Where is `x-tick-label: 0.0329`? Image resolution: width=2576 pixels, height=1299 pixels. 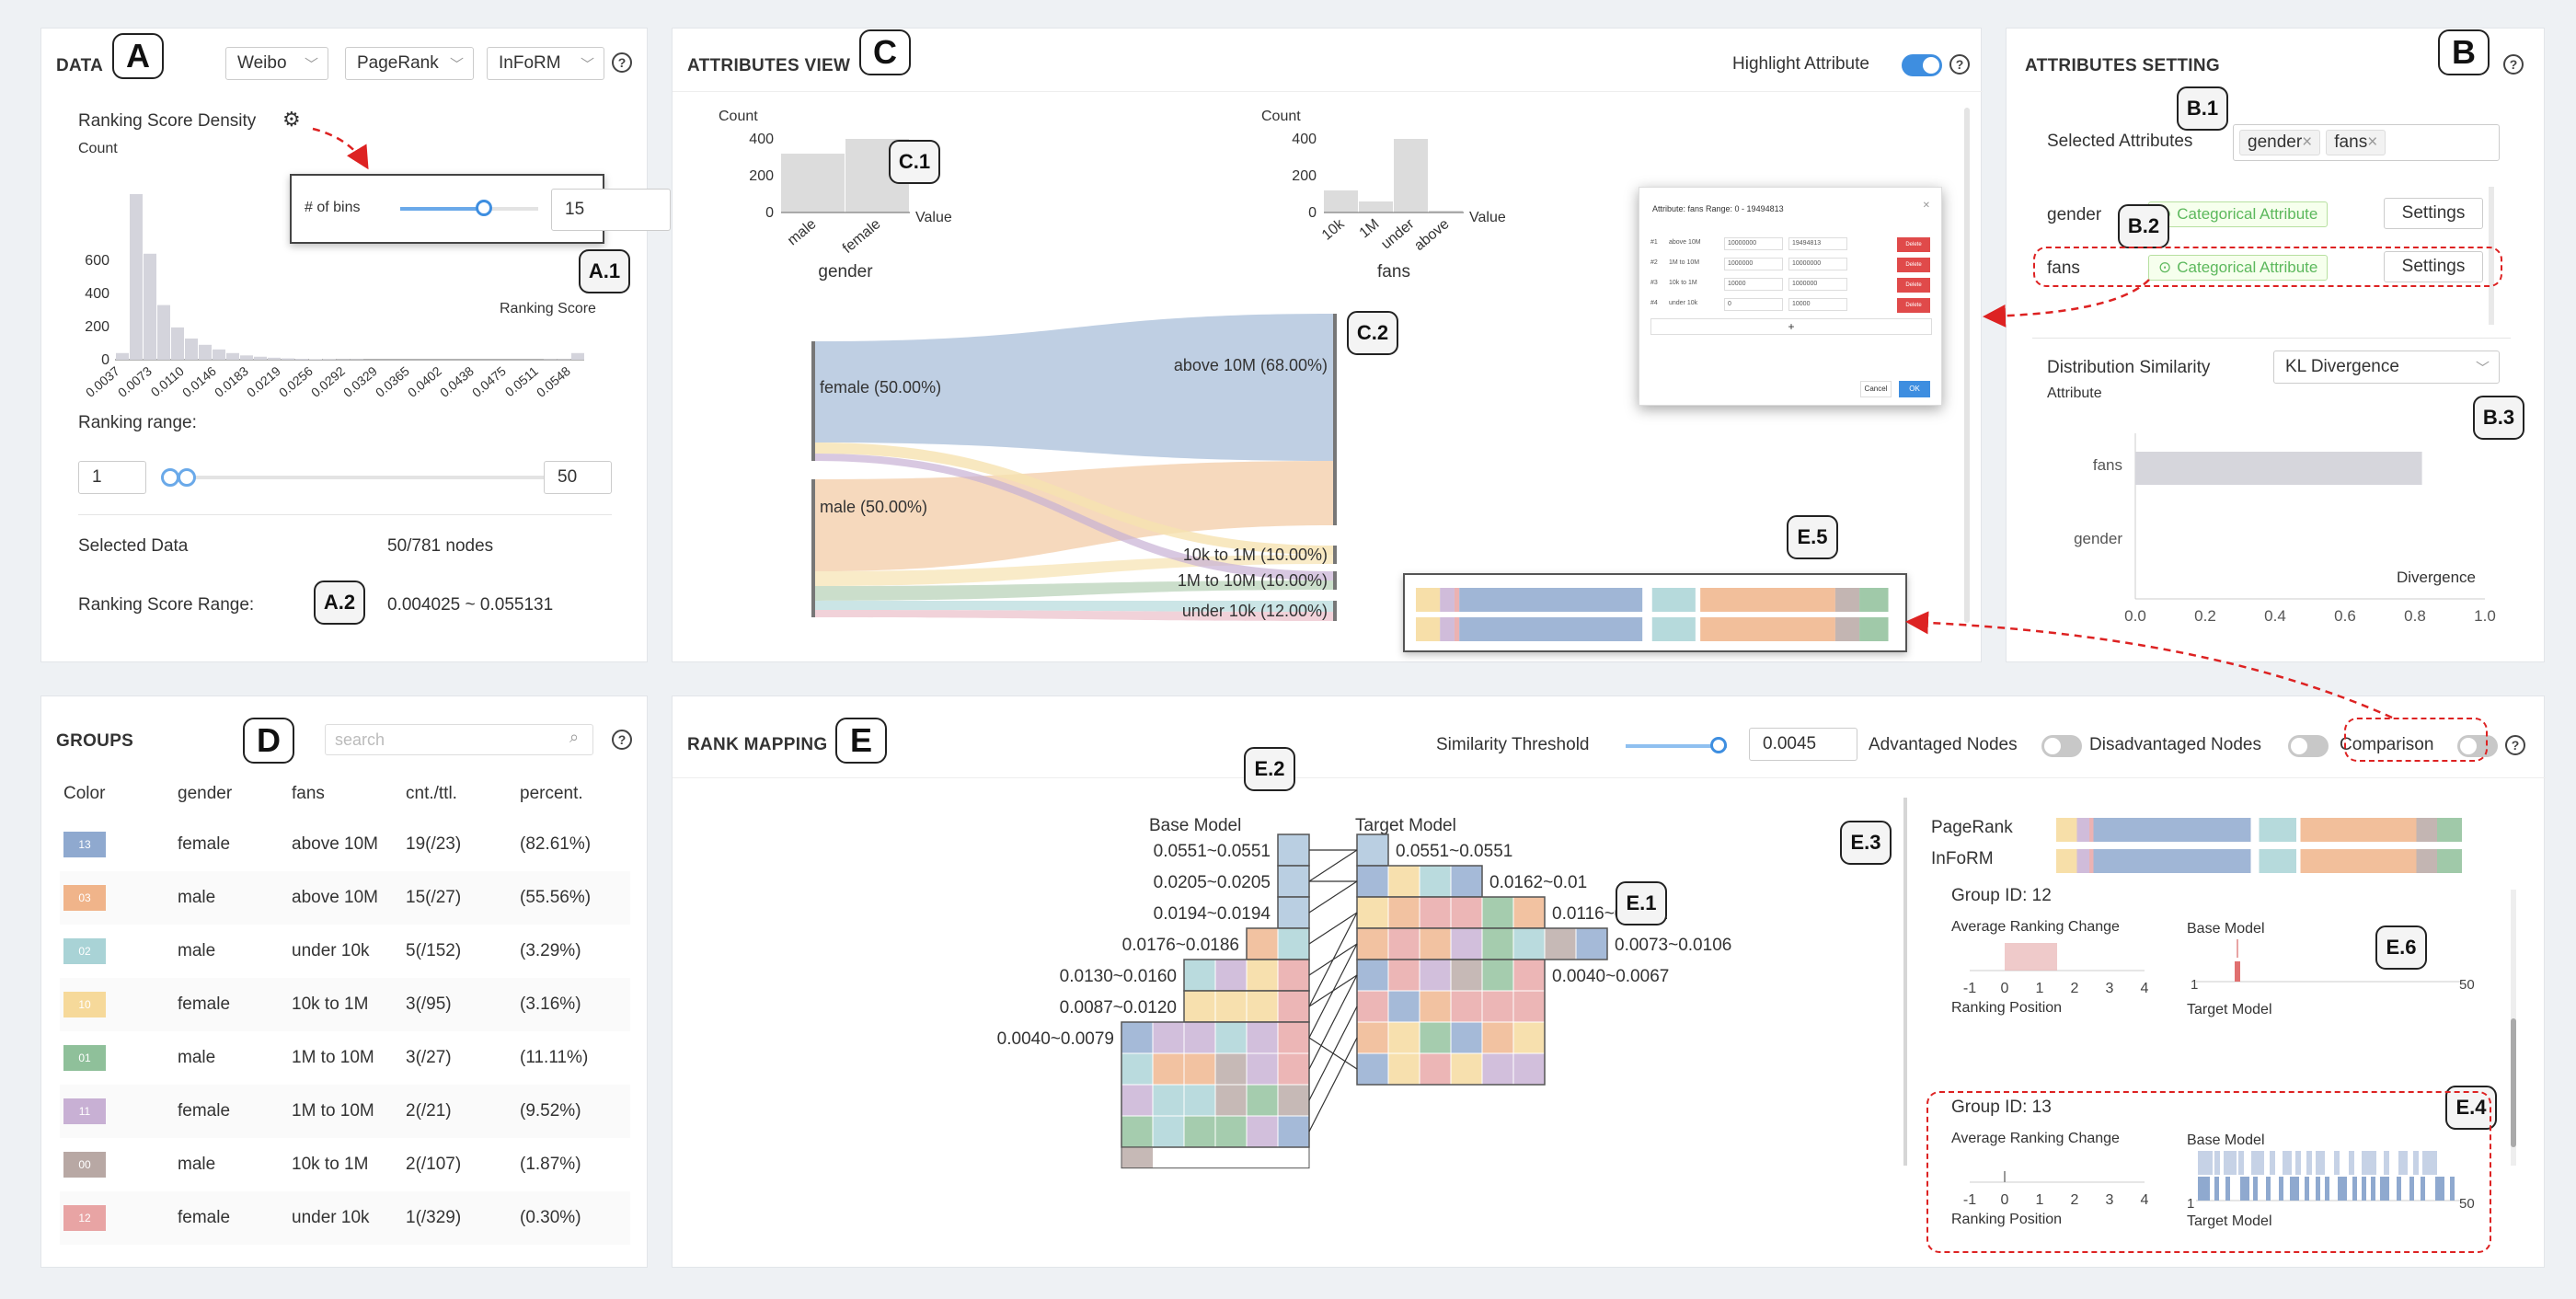
x-tick-label: 0.0329 is located at coordinates (360, 381).